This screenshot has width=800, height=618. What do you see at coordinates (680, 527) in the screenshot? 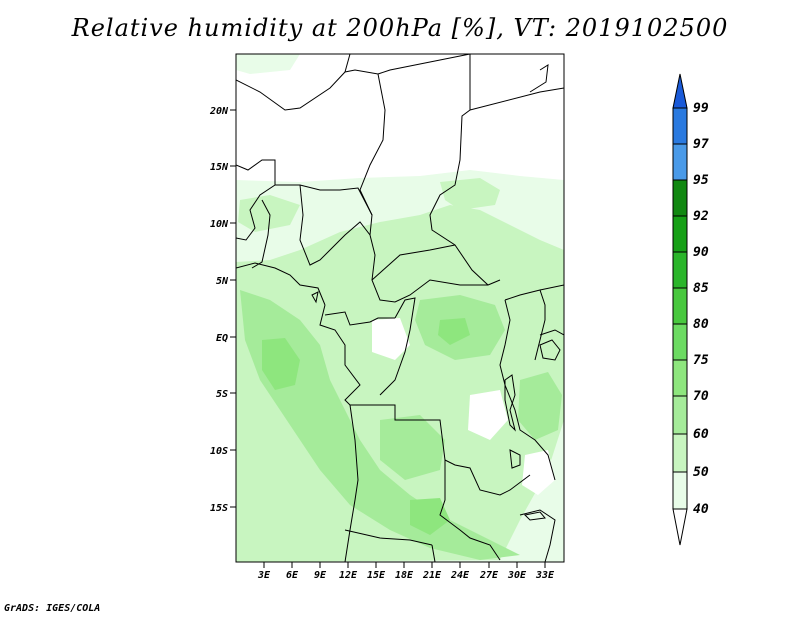
I see `colorbar-bottom-arrow` at bounding box center [680, 527].